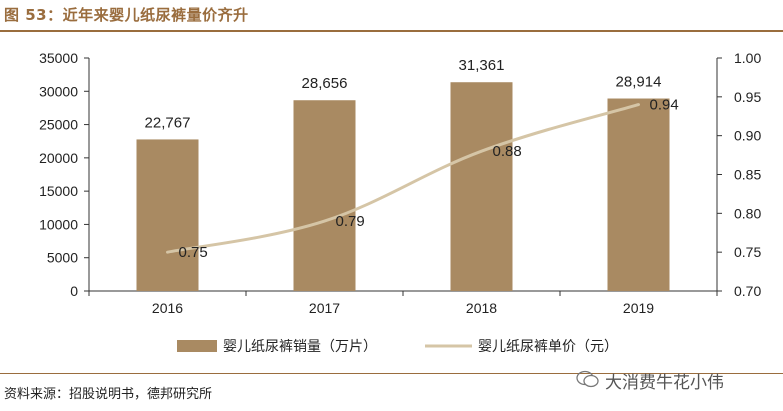 Image resolution: width=783 pixels, height=411 pixels. I want to click on bar-value-label: 22,767, so click(168, 122).